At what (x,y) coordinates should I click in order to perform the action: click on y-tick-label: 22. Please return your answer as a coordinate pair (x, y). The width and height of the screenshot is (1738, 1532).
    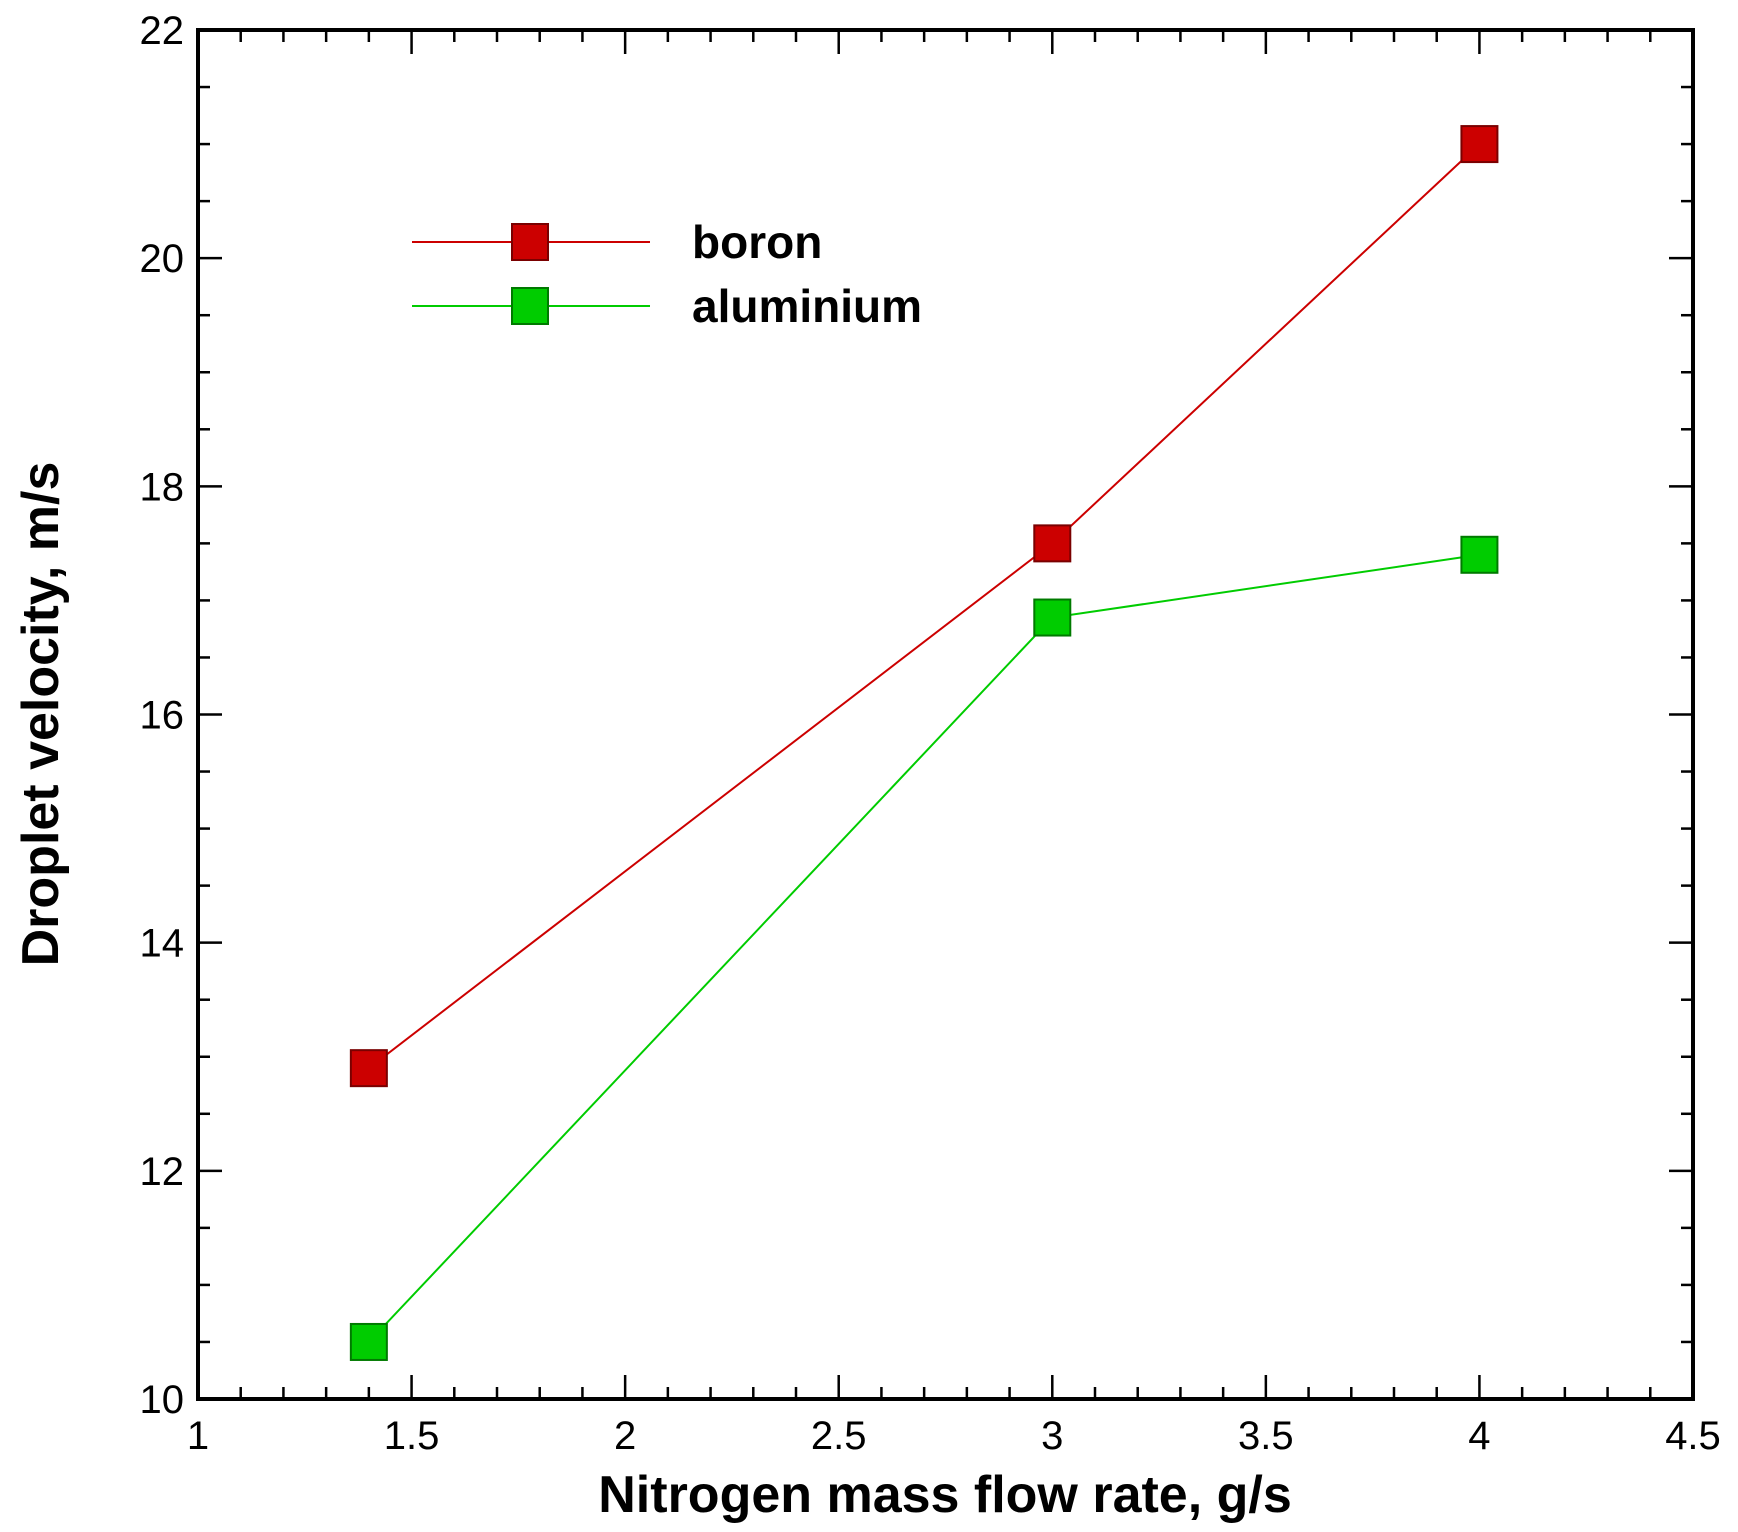
    Looking at the image, I should click on (162, 31).